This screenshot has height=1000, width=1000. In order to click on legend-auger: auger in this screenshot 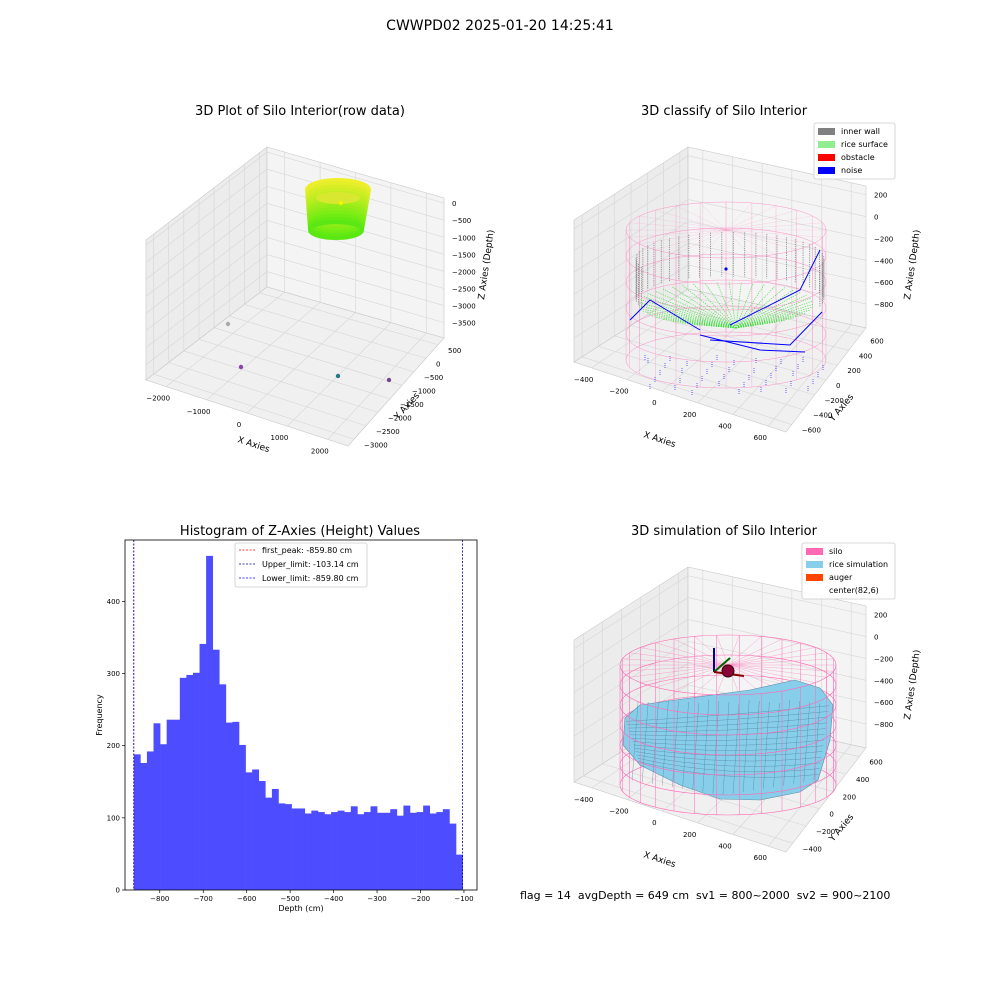, I will do `click(841, 577)`.